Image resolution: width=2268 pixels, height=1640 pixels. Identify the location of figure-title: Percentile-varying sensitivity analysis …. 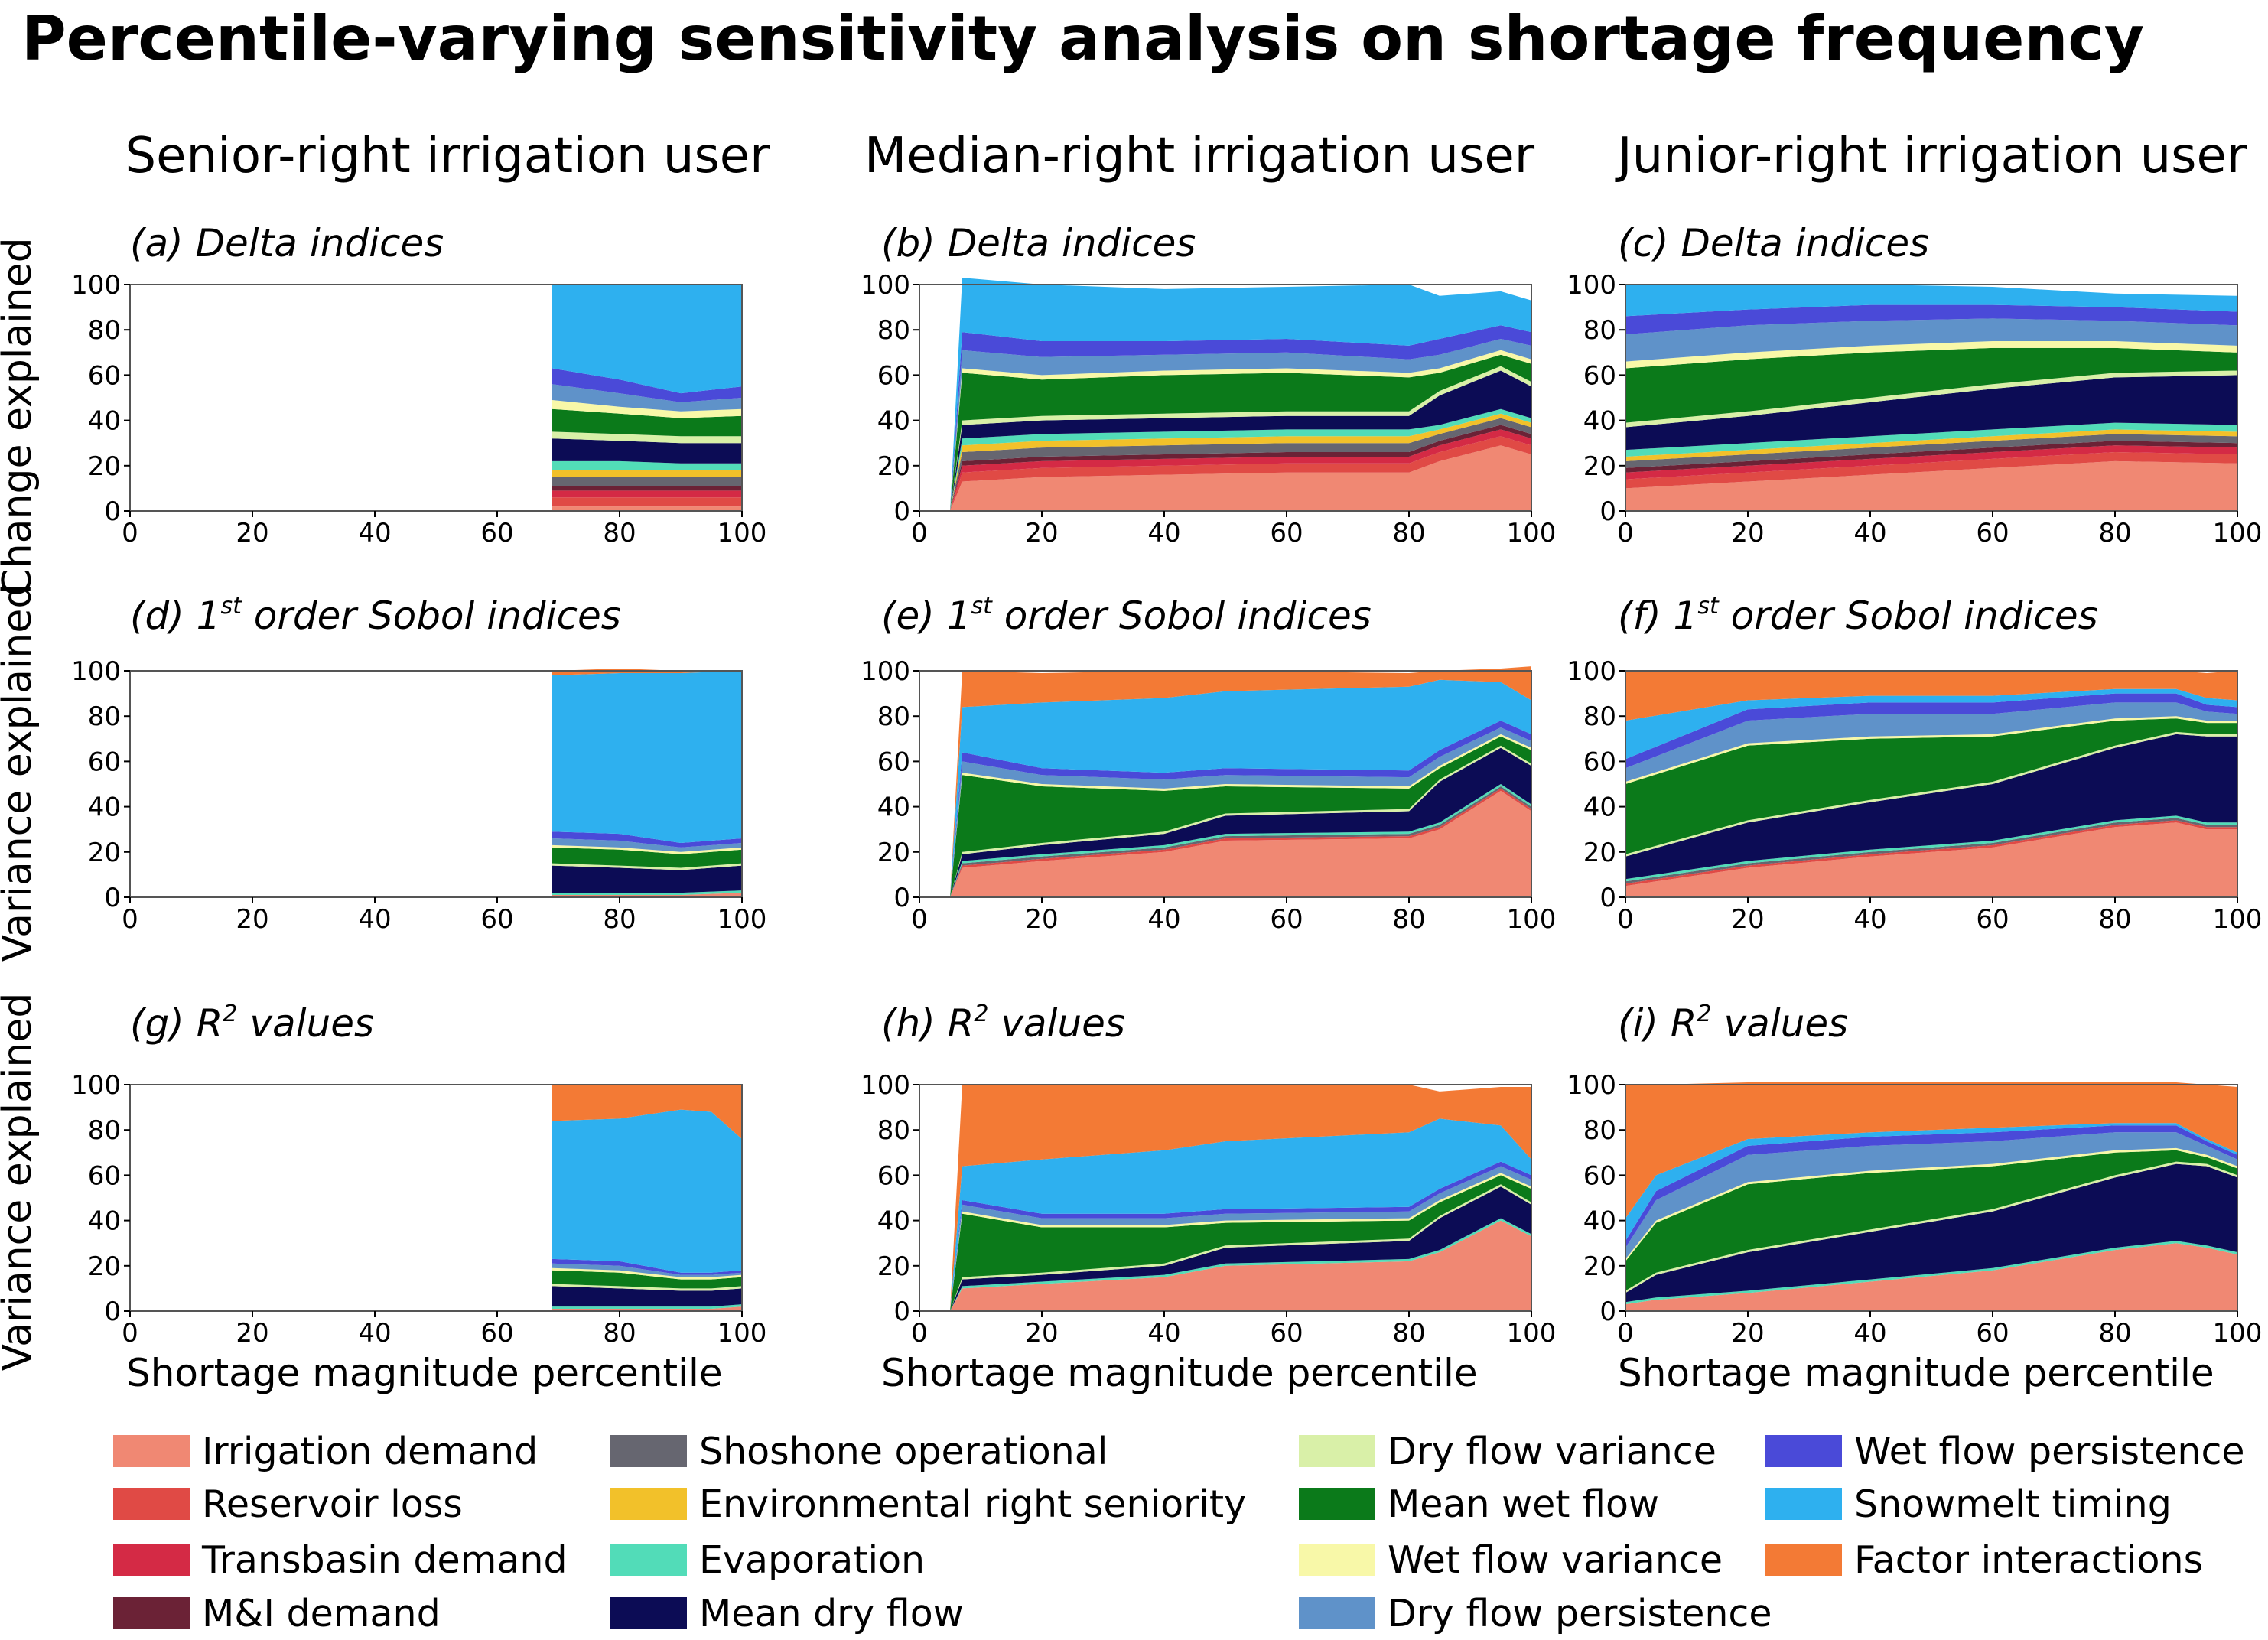
(1082, 39).